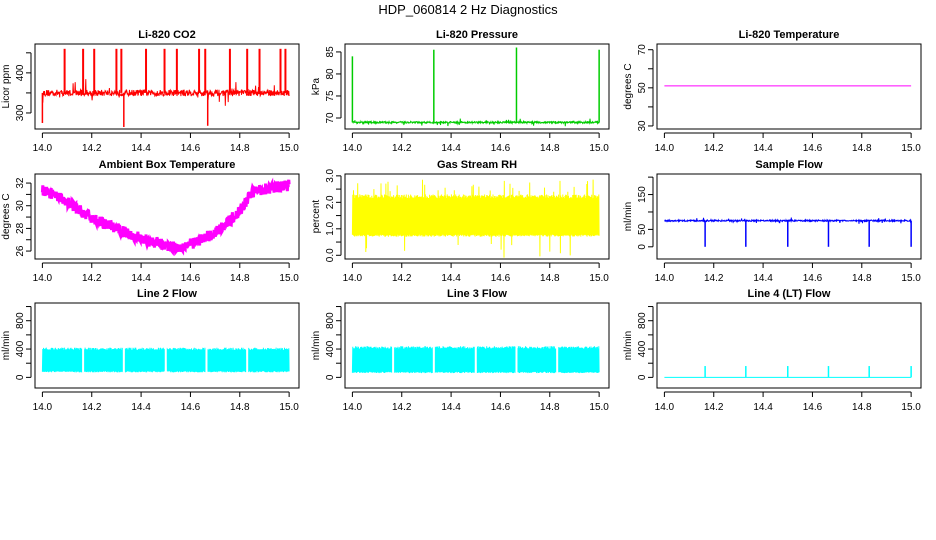 The width and height of the screenshot is (936, 540). What do you see at coordinates (330, 96) in the screenshot?
I see `y-tick-label: 75` at bounding box center [330, 96].